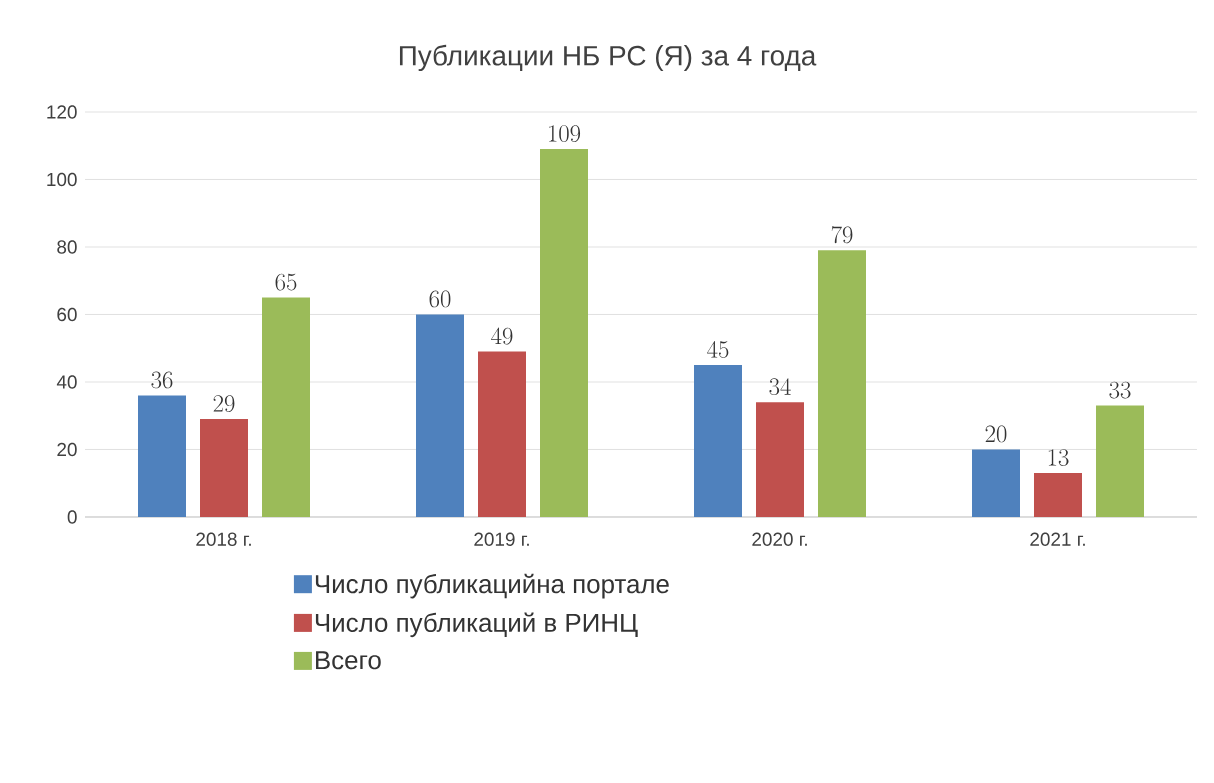 The width and height of the screenshot is (1214, 783). What do you see at coordinates (1057, 539) in the screenshot?
I see `x-tick-label: 2021 г.` at bounding box center [1057, 539].